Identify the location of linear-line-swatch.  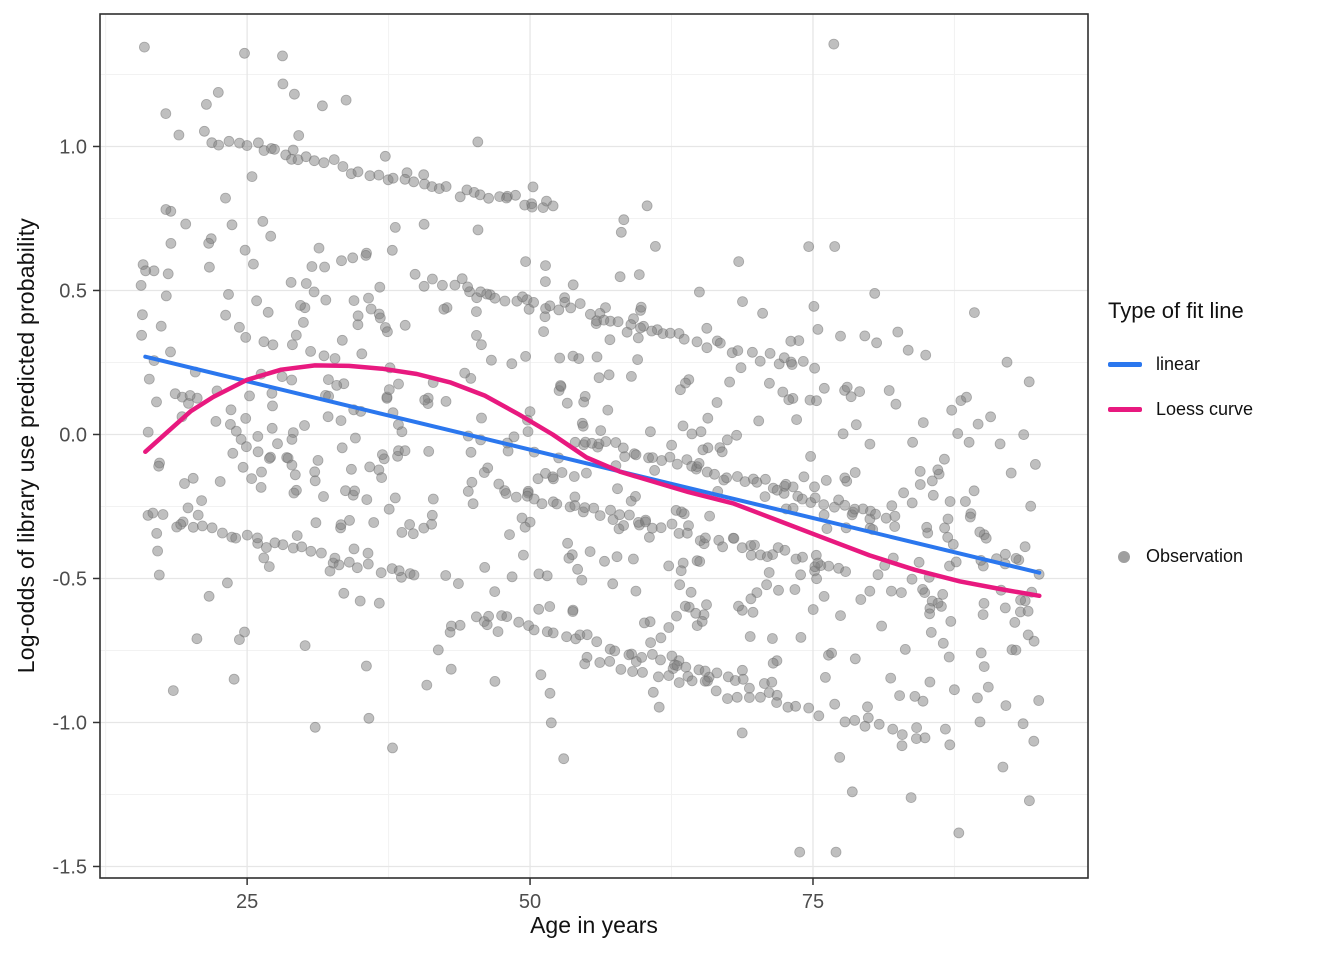
(1125, 364).